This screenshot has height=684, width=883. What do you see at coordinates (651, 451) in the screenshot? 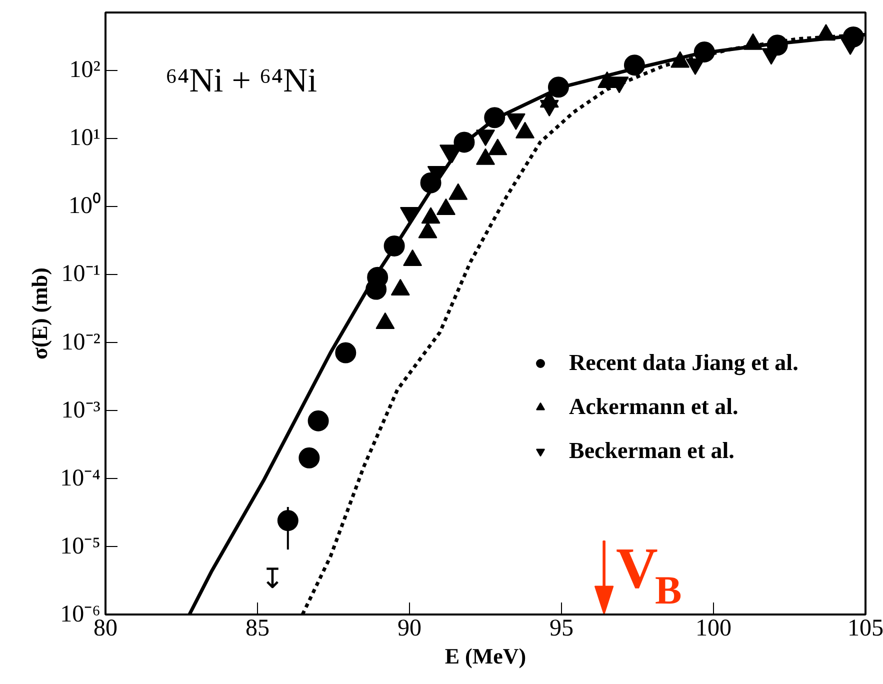
I see `legend-label: Beckerman et al.` at bounding box center [651, 451].